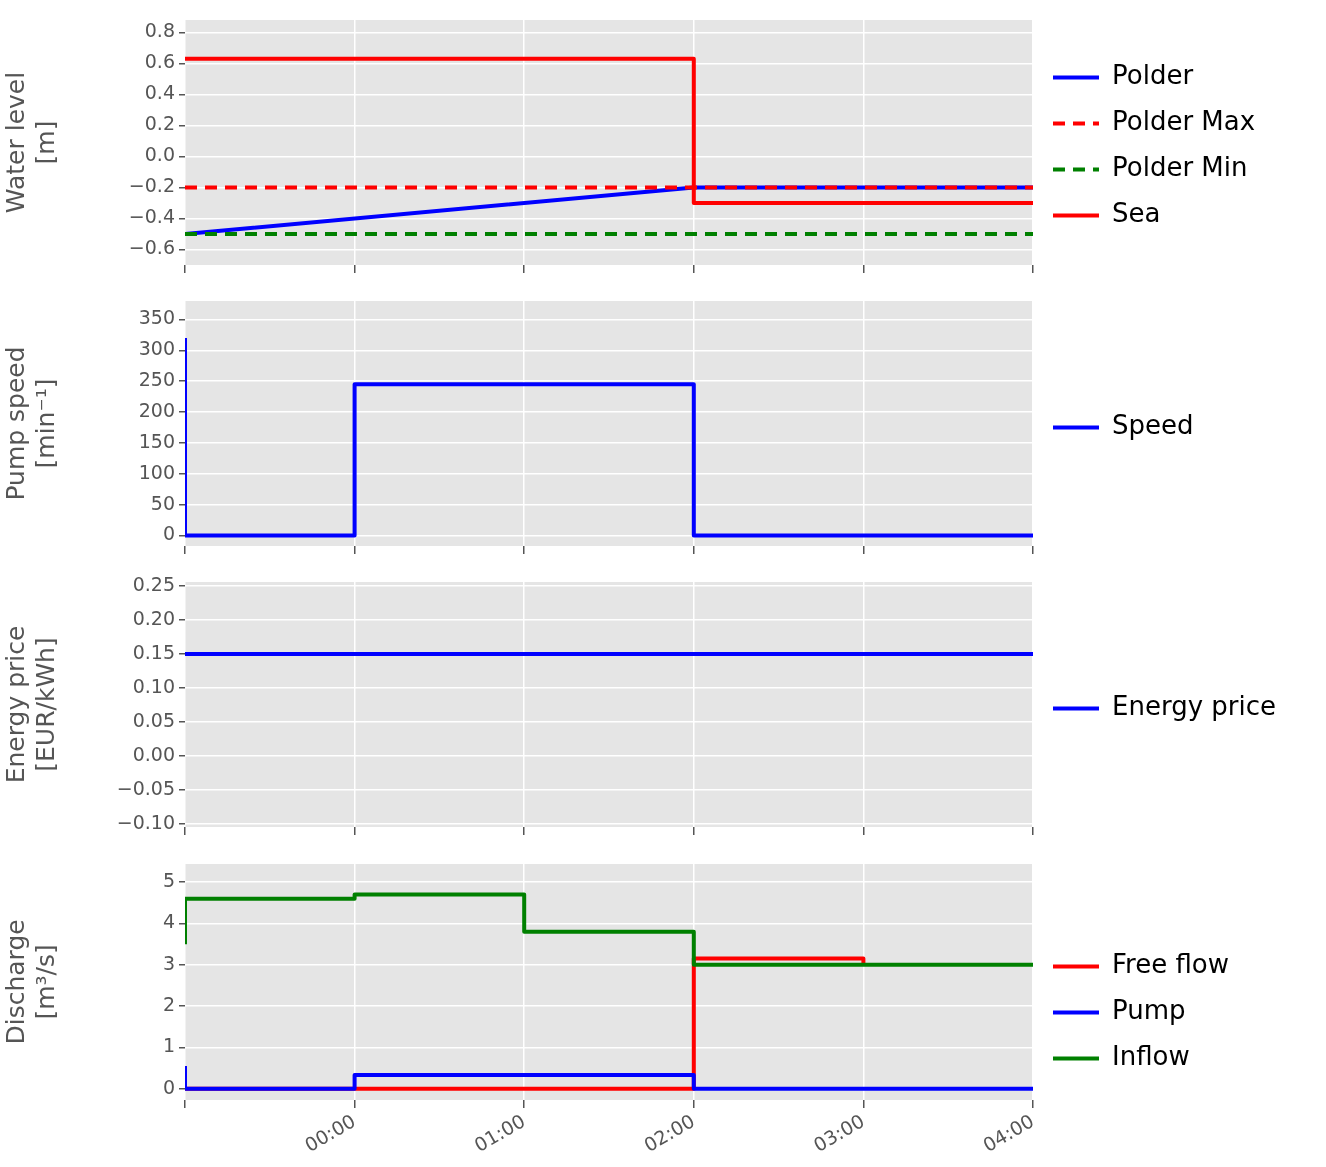 The width and height of the screenshot is (1326, 1167). Describe the element at coordinates (156, 317) in the screenshot. I see `y-tick-label: 350` at that location.